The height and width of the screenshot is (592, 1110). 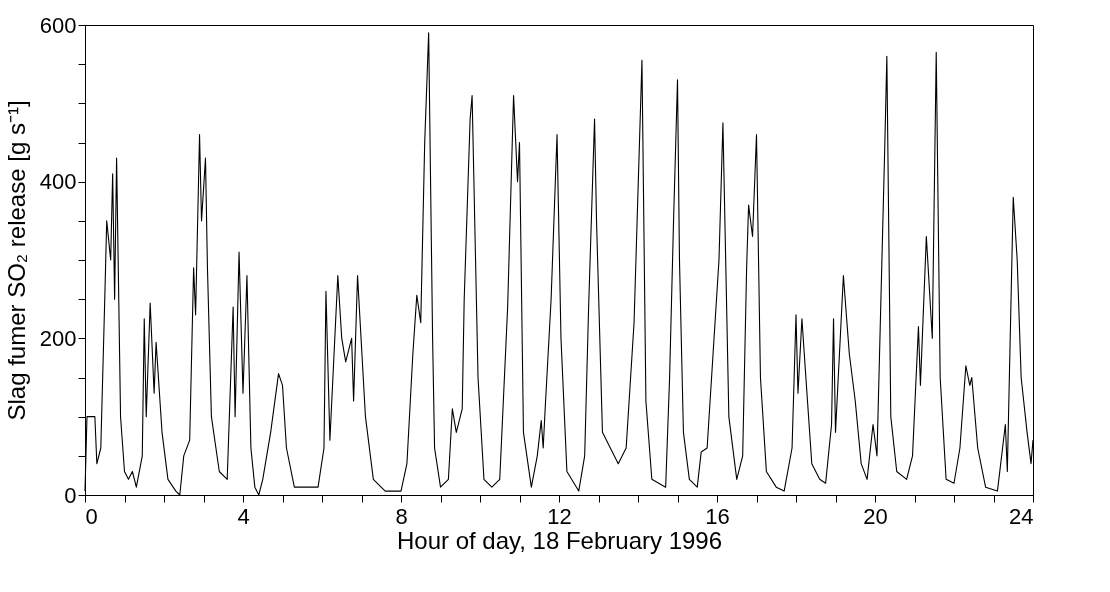 What do you see at coordinates (70, 495) in the screenshot?
I see `y-tick-label: 0` at bounding box center [70, 495].